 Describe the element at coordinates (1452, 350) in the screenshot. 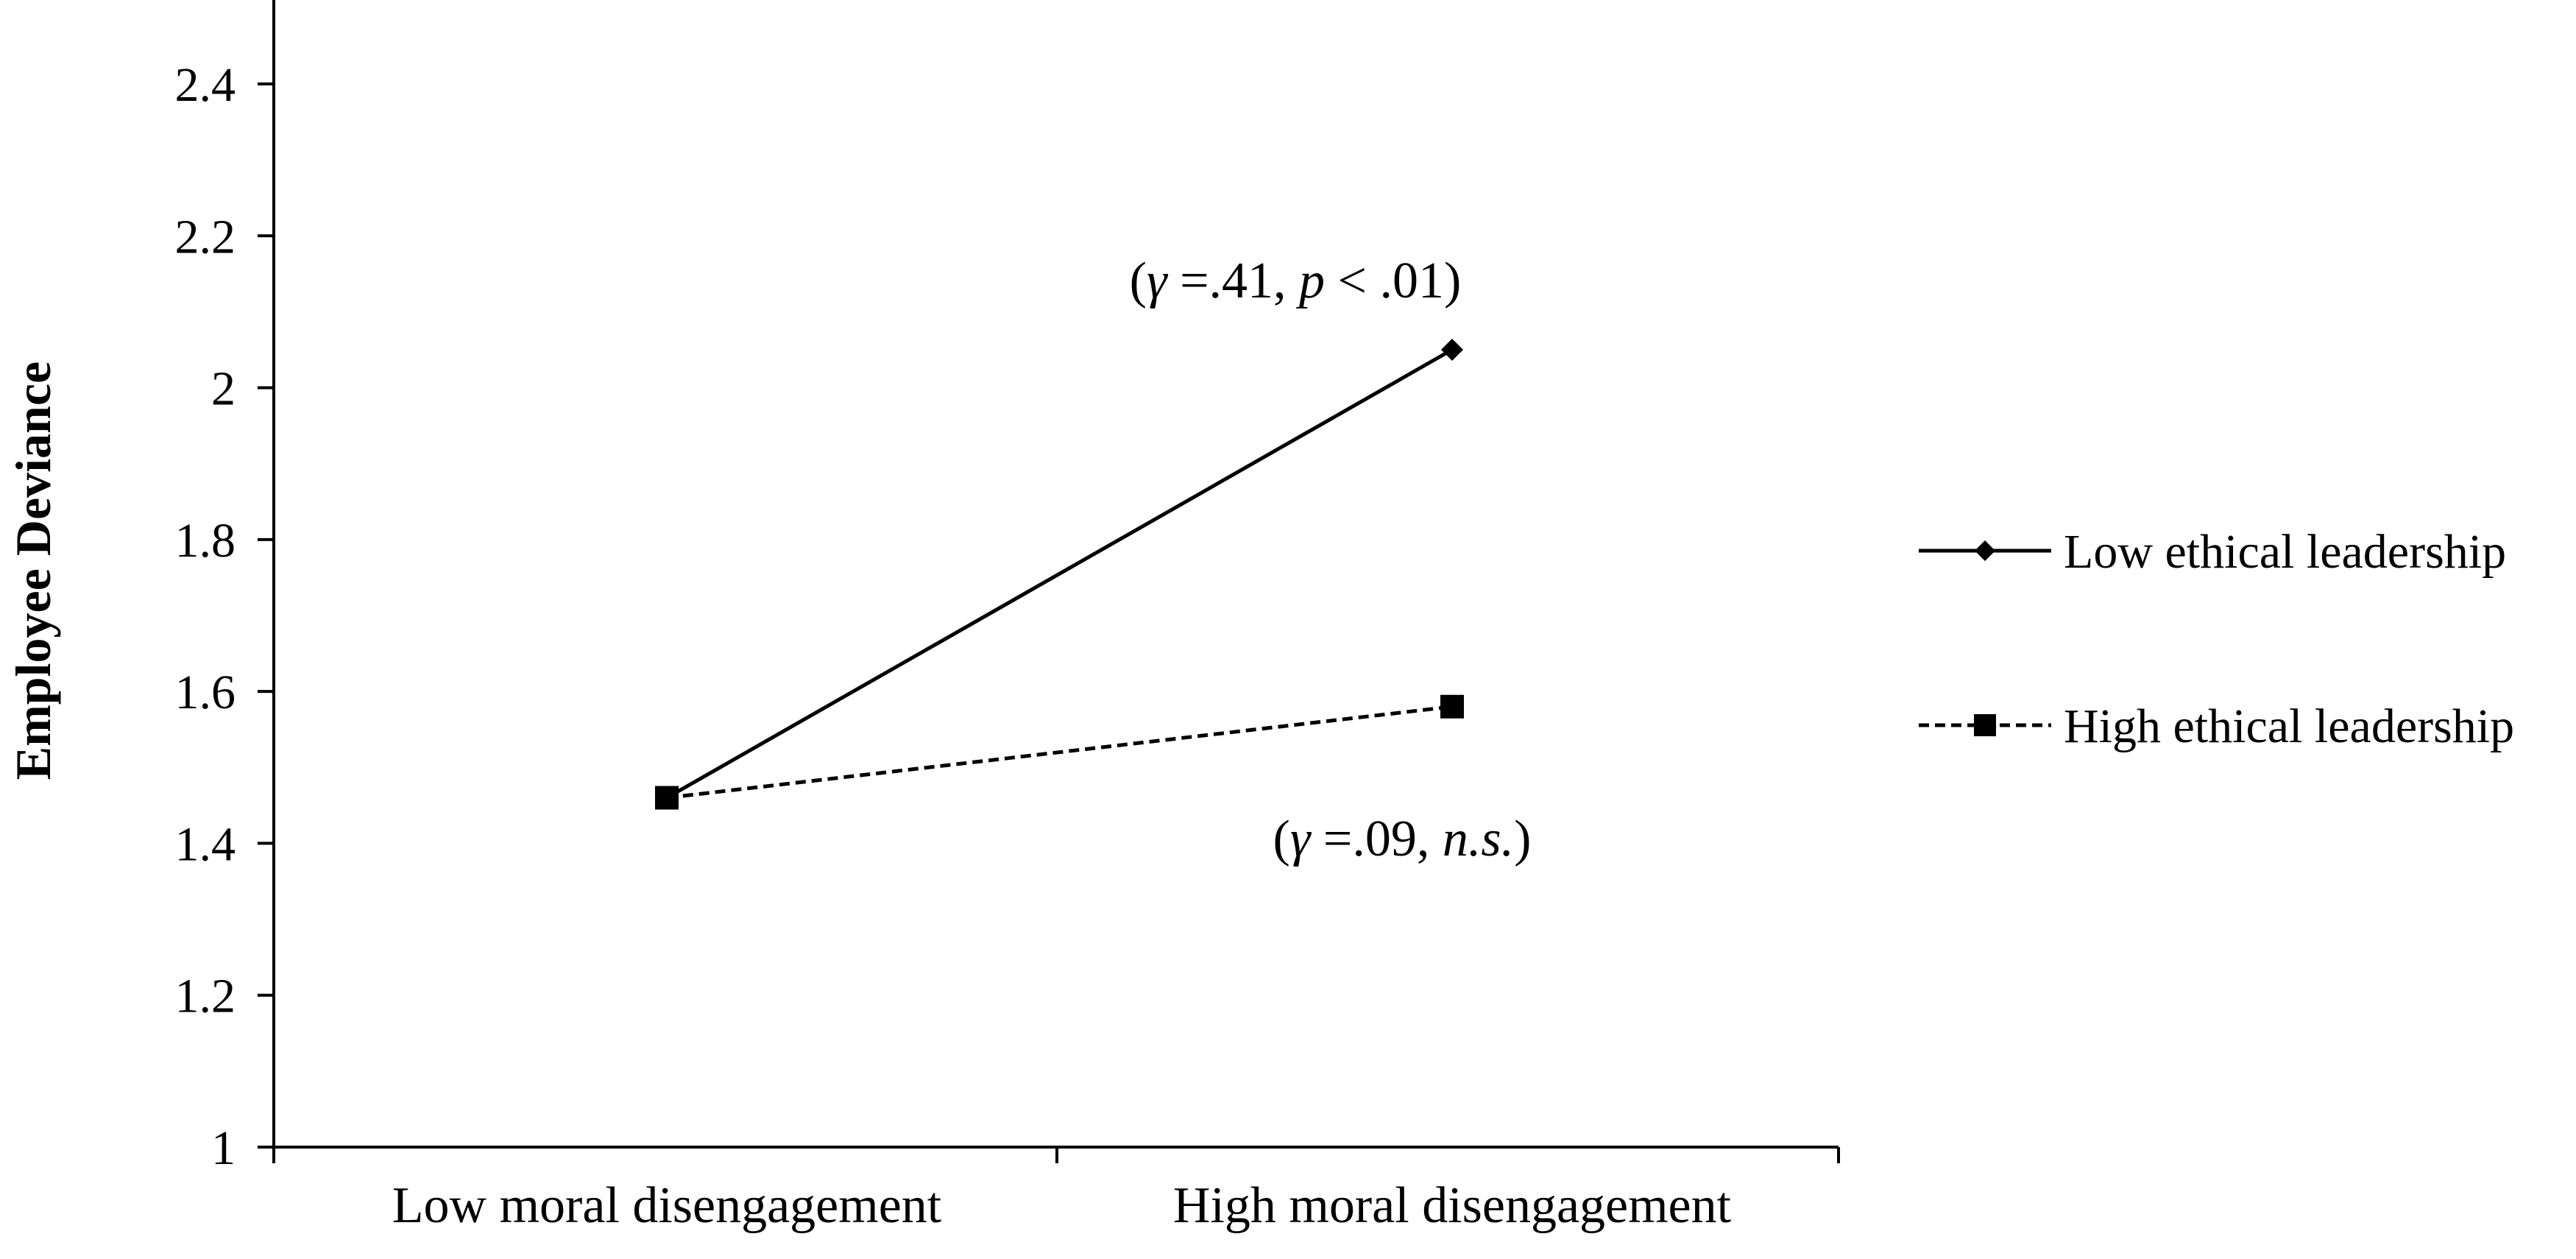

I see `diamond-marker` at that location.